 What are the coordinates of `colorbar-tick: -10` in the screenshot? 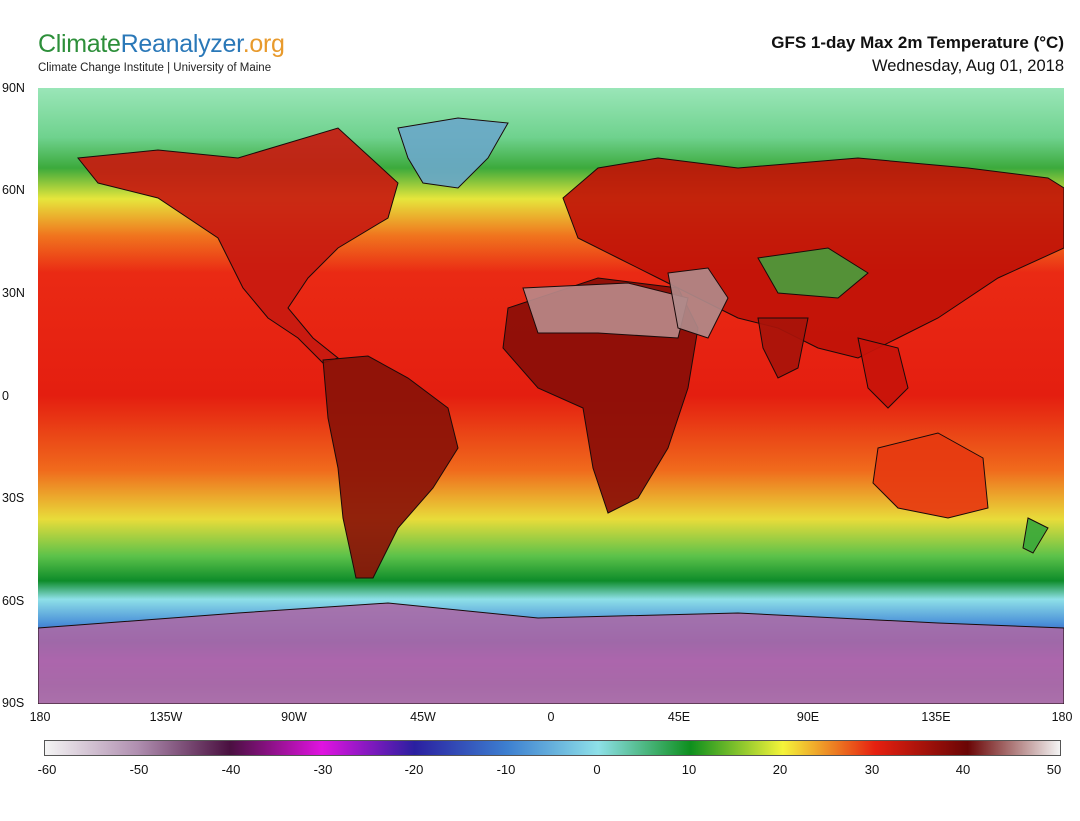 It's located at (506, 769).